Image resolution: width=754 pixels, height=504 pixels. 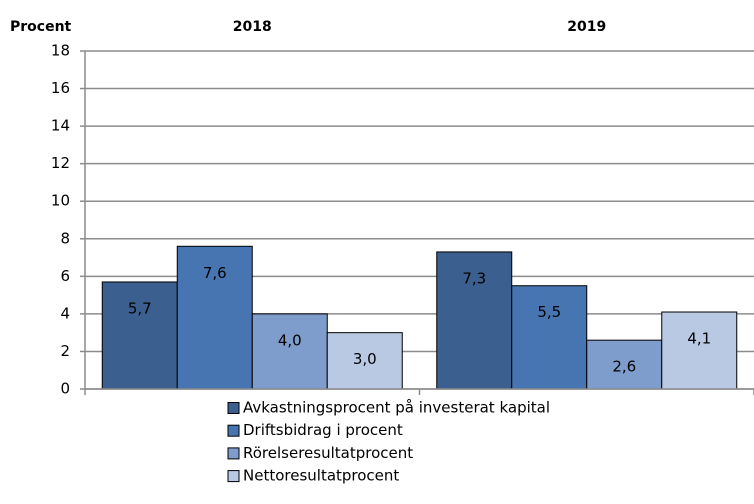 I want to click on data-label: 4,0, so click(x=290, y=340).